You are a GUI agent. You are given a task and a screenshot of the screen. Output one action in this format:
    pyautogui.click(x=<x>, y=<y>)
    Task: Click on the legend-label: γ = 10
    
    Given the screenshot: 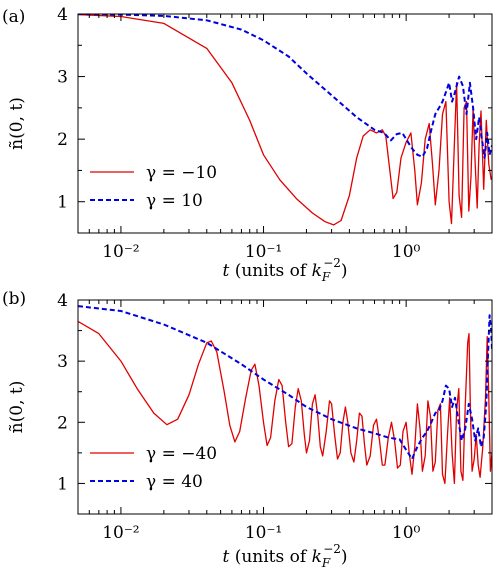 What is the action you would take?
    pyautogui.click(x=174, y=201)
    